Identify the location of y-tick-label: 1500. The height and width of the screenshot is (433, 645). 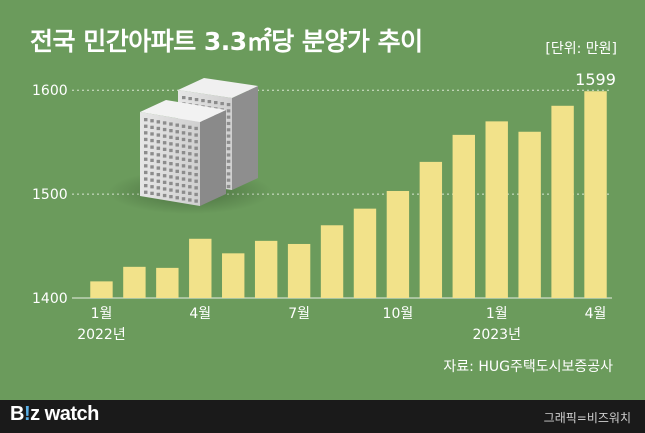
(50, 195).